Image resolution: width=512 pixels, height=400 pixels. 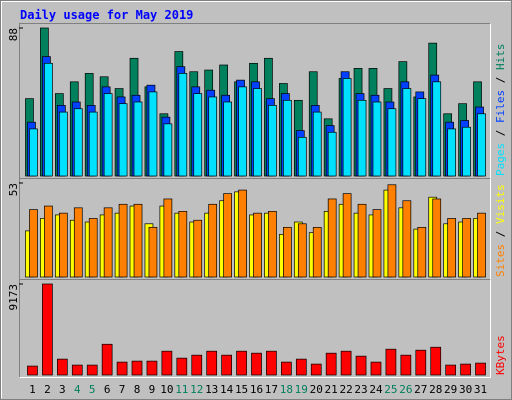 I want to click on x-tick-label: 18, so click(x=286, y=389).